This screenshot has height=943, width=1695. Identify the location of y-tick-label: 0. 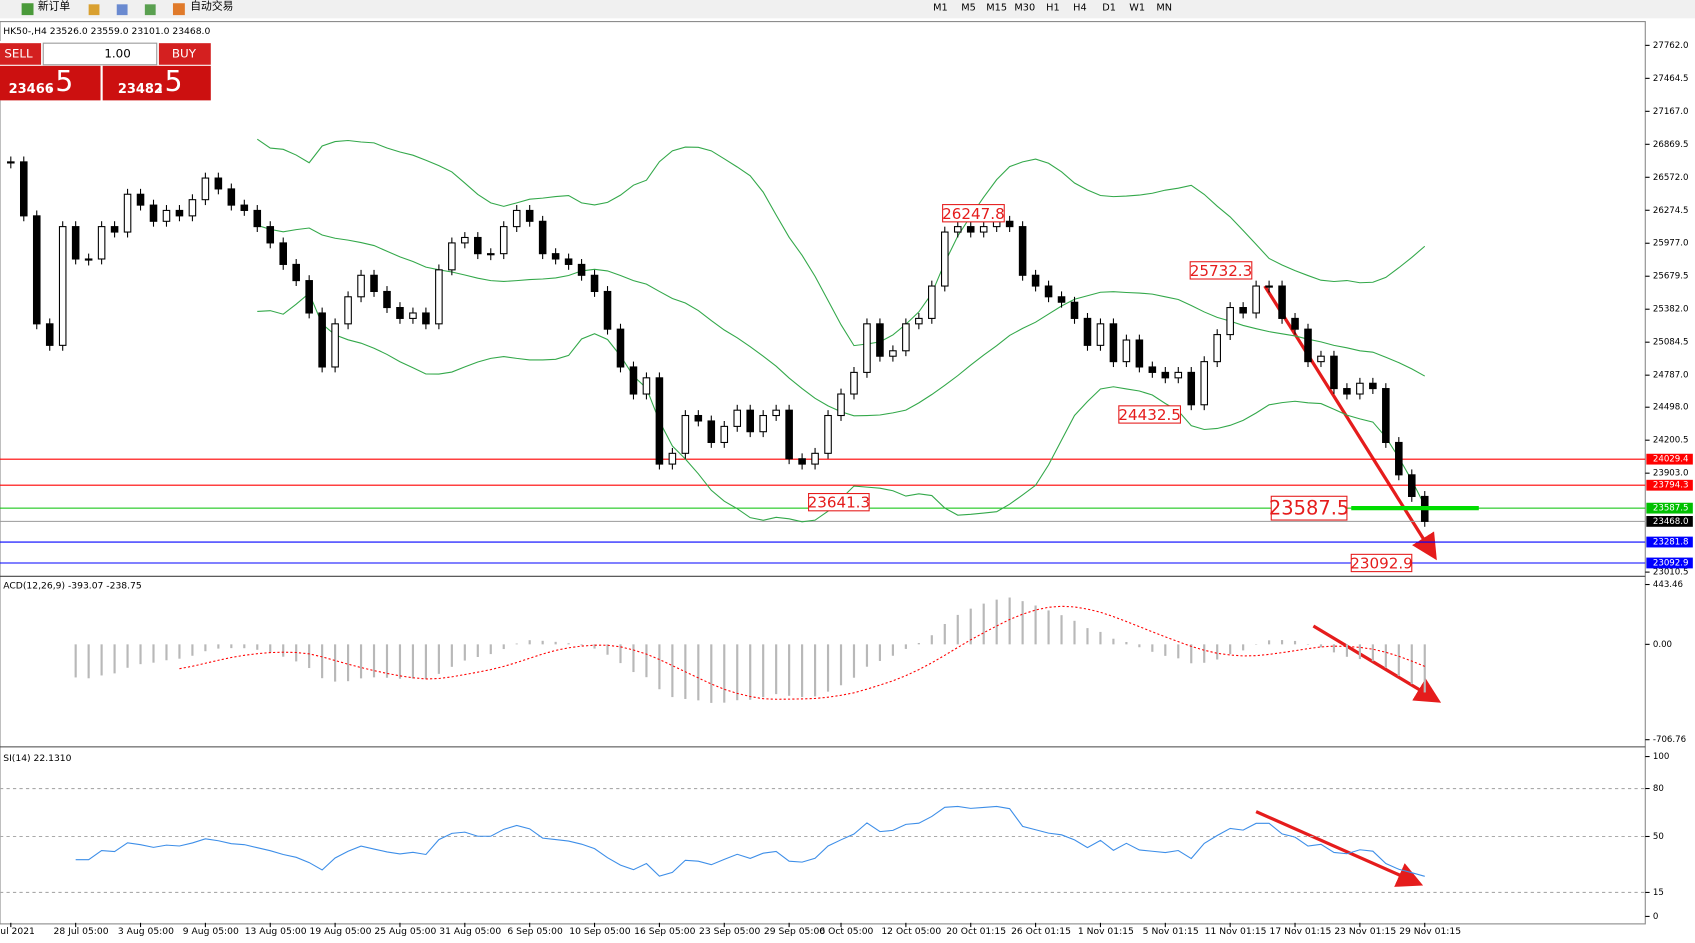
(1656, 917).